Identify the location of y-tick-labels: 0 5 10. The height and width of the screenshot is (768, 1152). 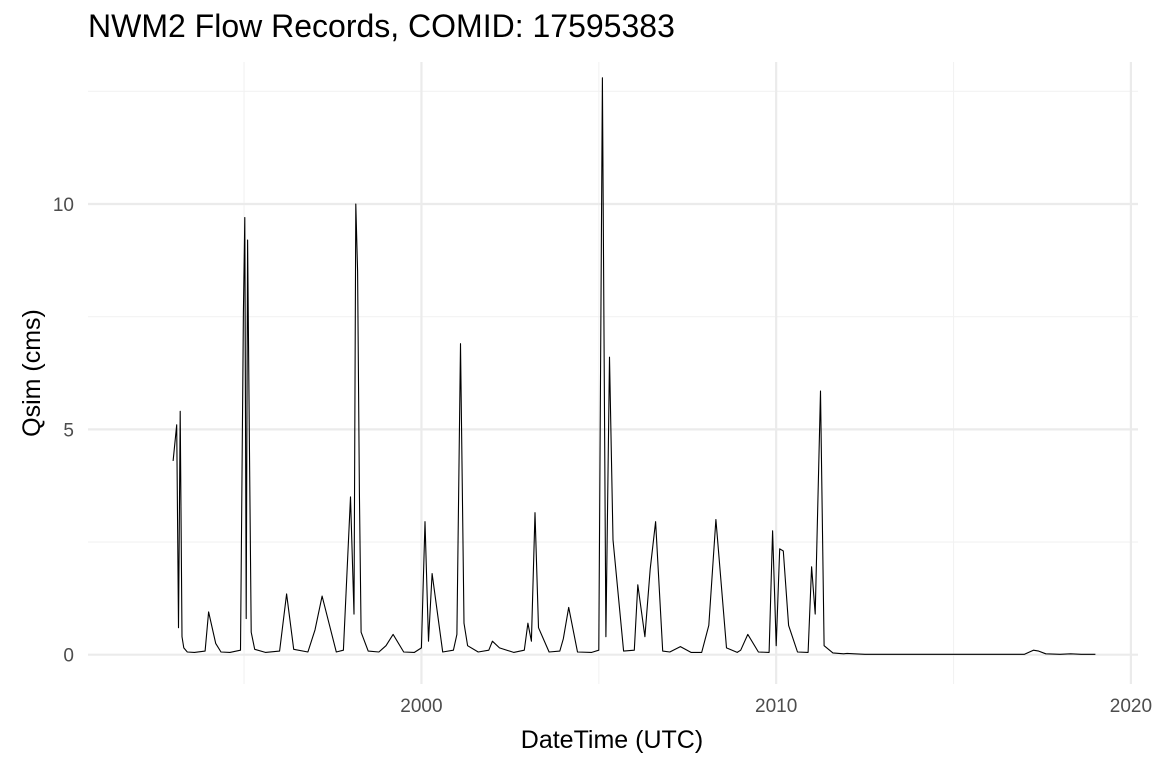
(63, 431).